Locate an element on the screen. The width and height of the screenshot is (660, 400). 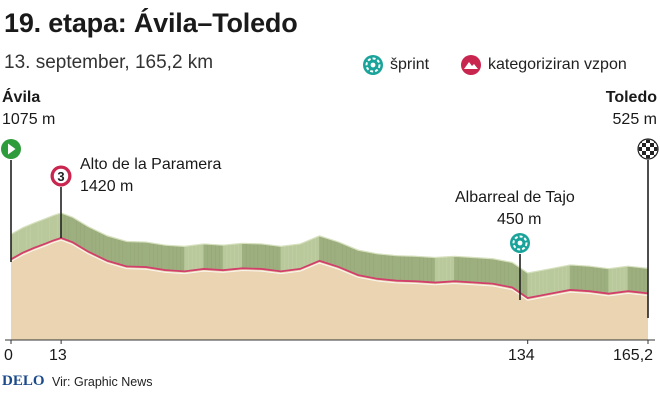
legend-sprint: šprint is located at coordinates (395, 65).